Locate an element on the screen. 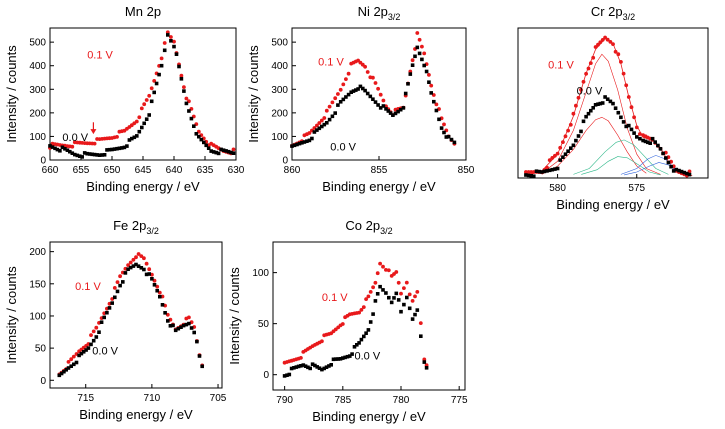 The height and width of the screenshot is (429, 725). x-tick-label: 850 is located at coordinates (466, 170).